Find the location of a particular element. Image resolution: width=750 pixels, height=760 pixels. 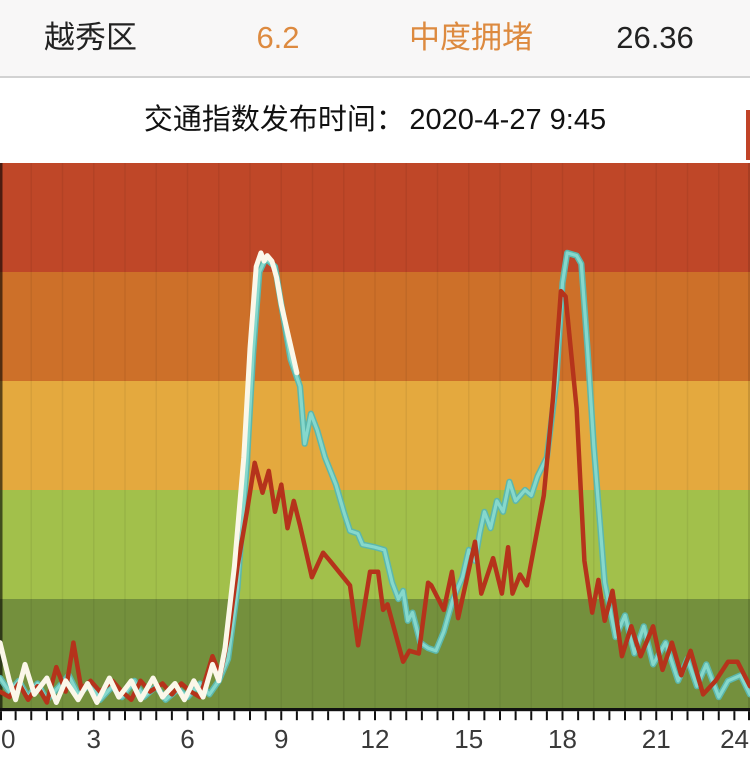

y-axis-spine is located at coordinates (1, 435).